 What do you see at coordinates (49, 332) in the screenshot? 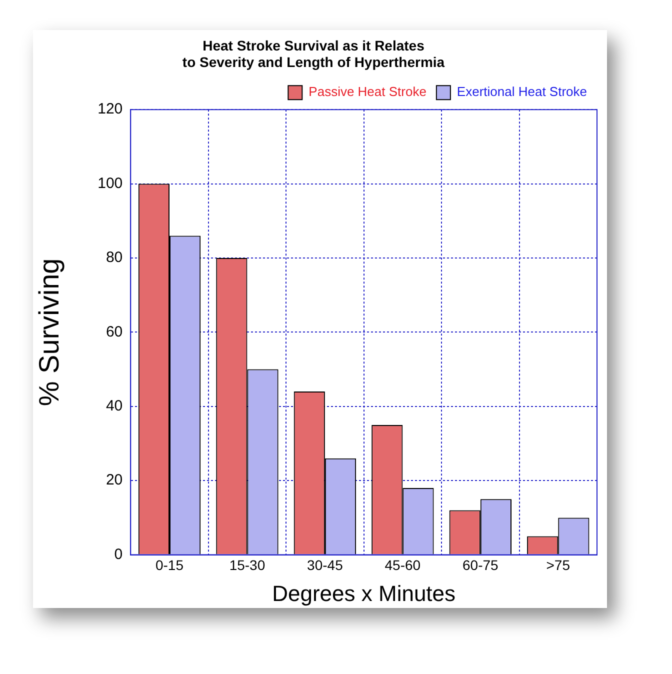
I see `y-axis-title: % Surviving` at bounding box center [49, 332].